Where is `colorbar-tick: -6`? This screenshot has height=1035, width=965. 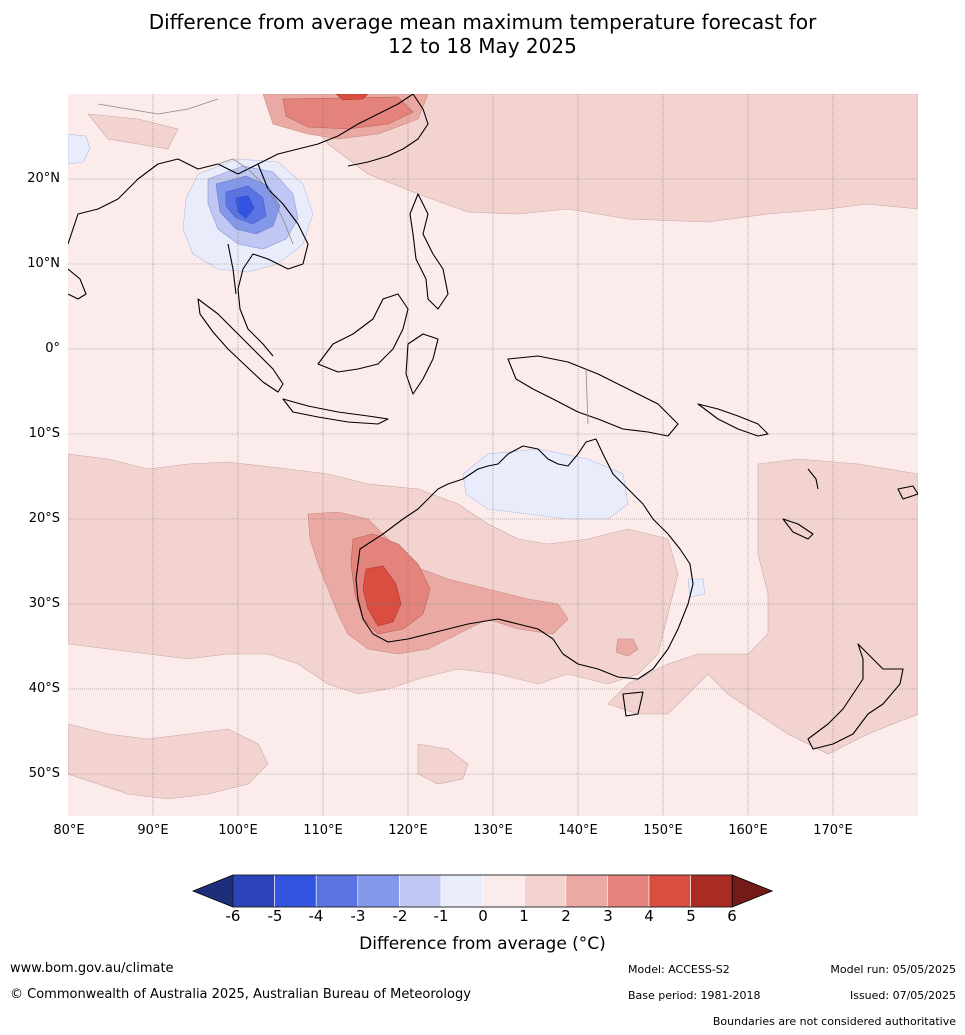
colorbar-tick: -6 is located at coordinates (233, 916).